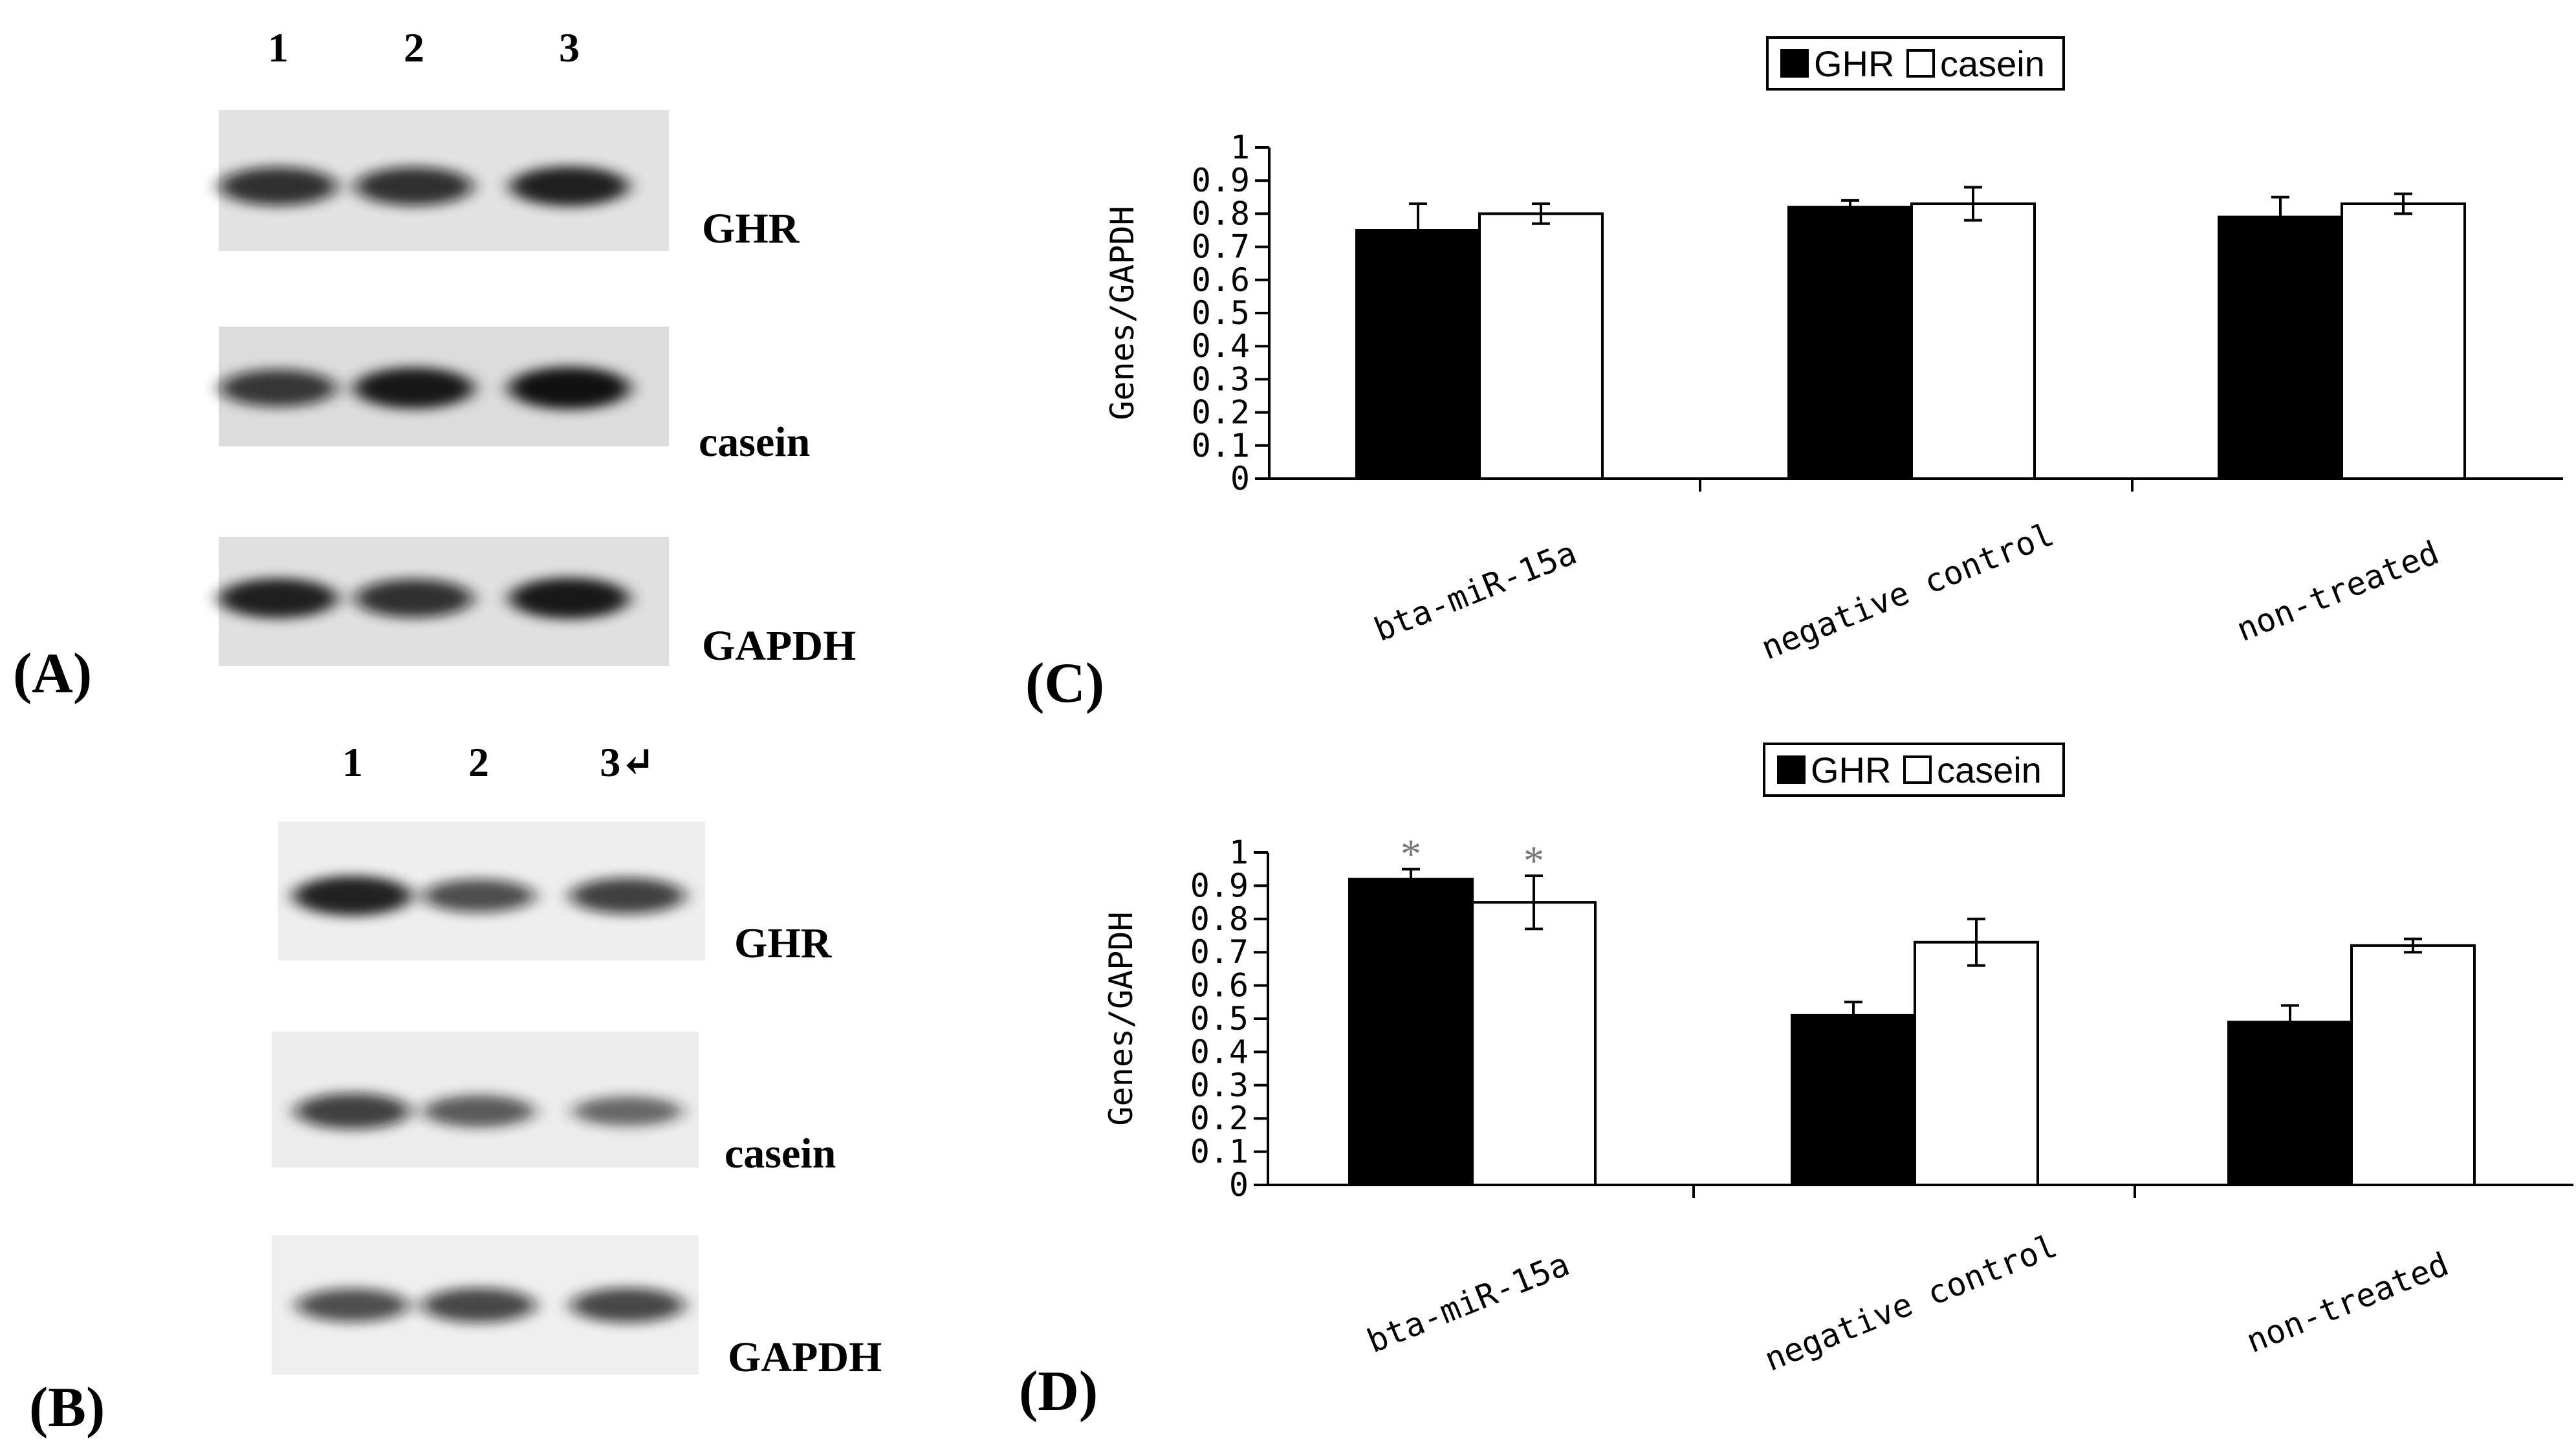 The width and height of the screenshot is (2576, 1443). I want to click on lane-label-3: 3, so click(569, 48).